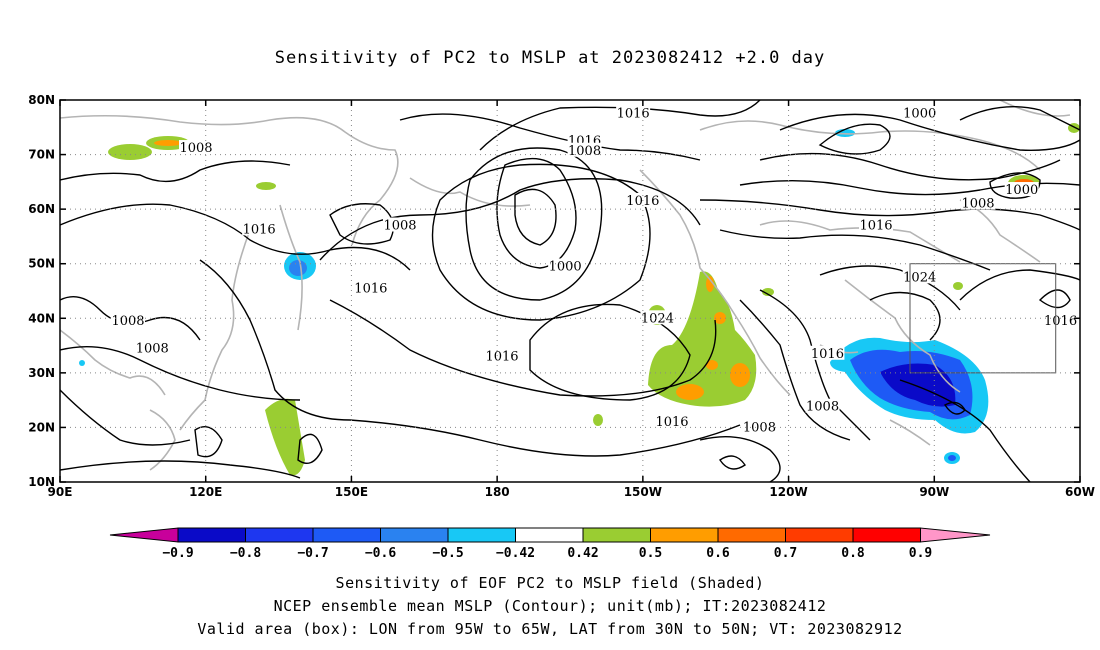 The height and width of the screenshot is (650, 1100). Describe the element at coordinates (205, 492) in the screenshot. I see `lon-tick-label: 120E` at that location.